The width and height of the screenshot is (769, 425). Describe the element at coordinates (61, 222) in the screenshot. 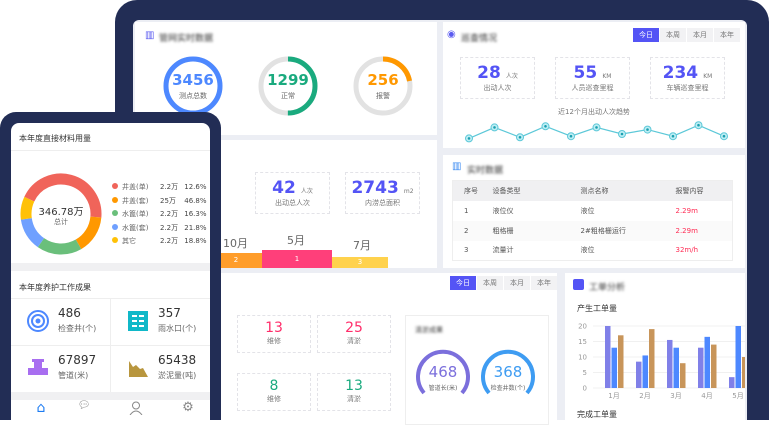

I see `donut-total-label: 总计` at that location.